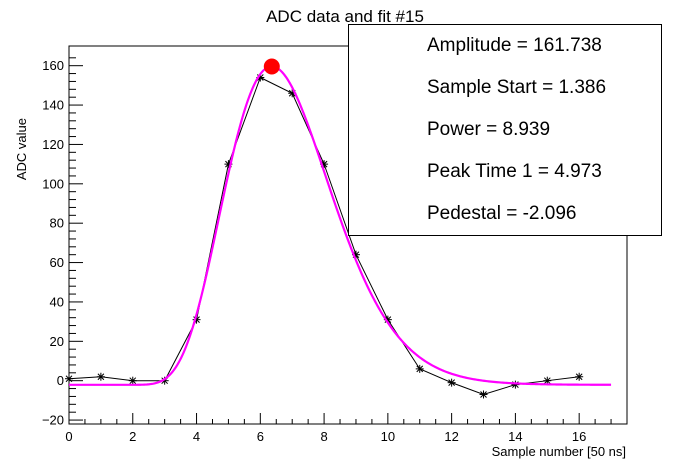 The height and width of the screenshot is (472, 696). I want to click on y-axis-label: ADC value, so click(21, 149).